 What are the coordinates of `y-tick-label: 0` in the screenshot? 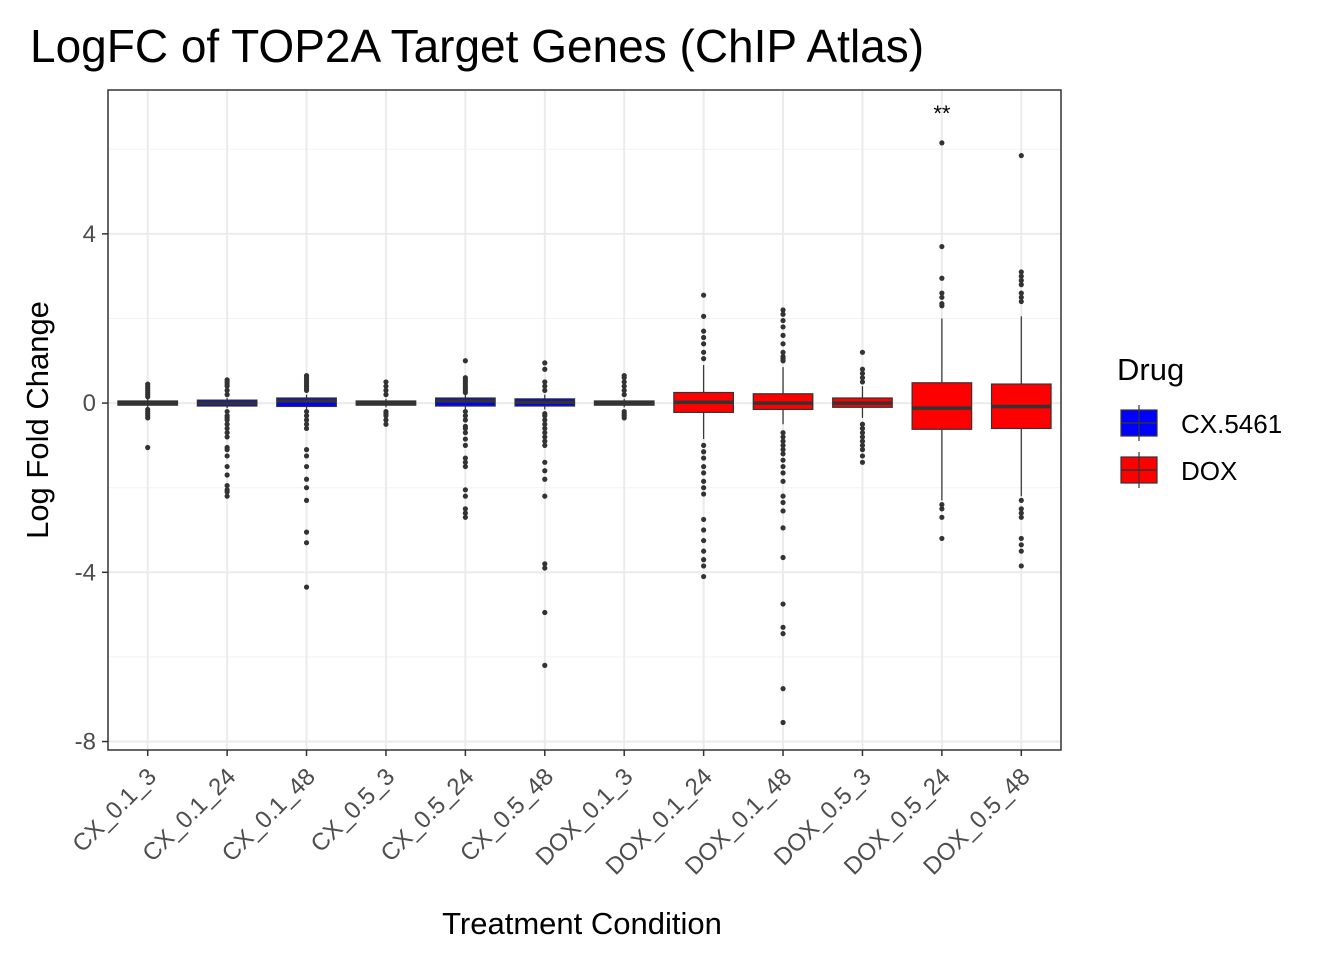 It's located at (89, 403).